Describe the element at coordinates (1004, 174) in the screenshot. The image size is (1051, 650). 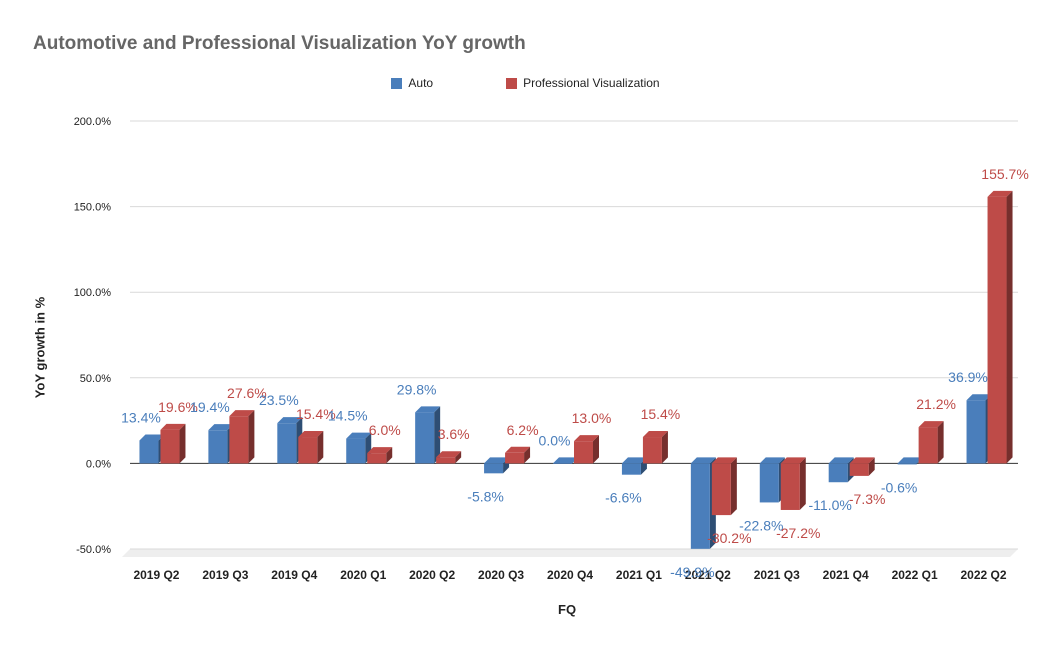
I see `data-label-professional-visualization: 155.7%` at that location.